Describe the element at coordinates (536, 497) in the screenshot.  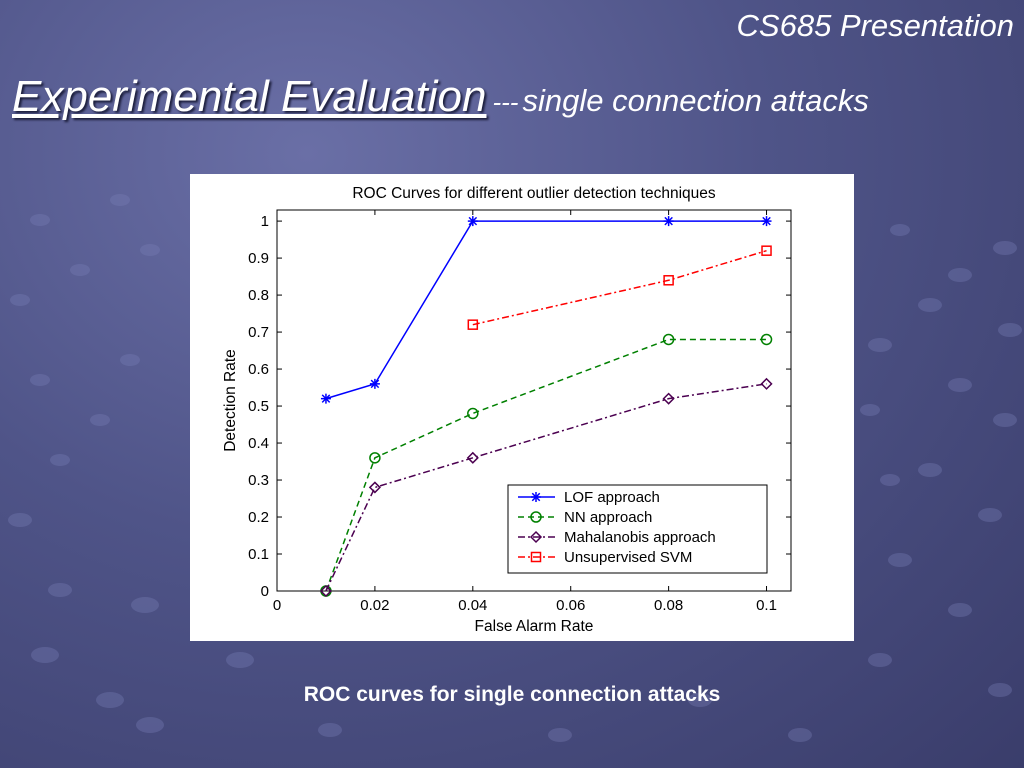
I see `legend-marker-lof-approach` at that location.